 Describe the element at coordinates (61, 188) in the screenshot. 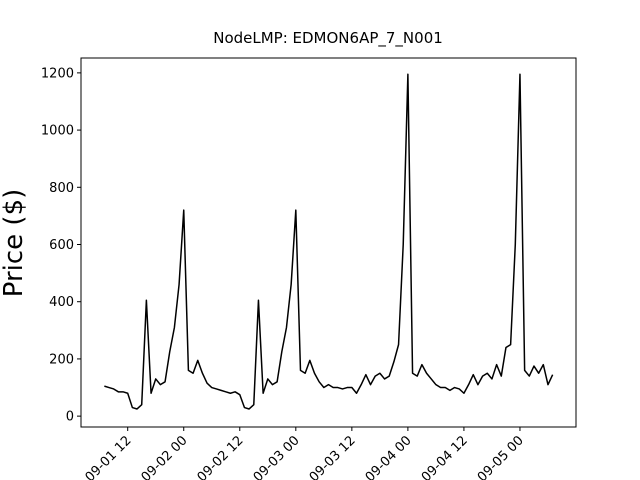

I see `y-tick-label: 800` at that location.